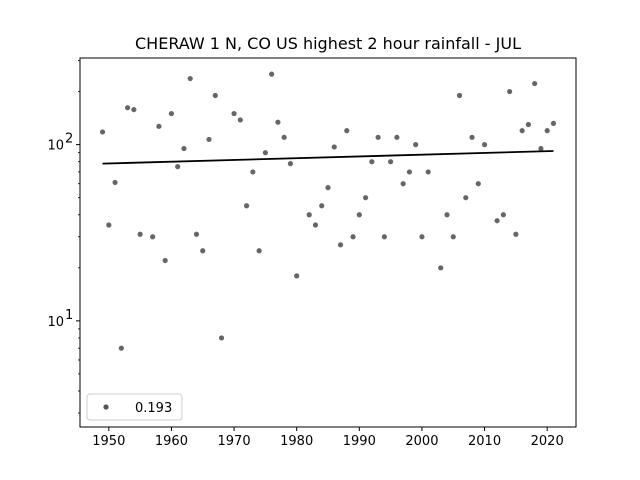 The height and width of the screenshot is (480, 640). Describe the element at coordinates (253, 172) in the screenshot. I see `data-point-1973` at that location.